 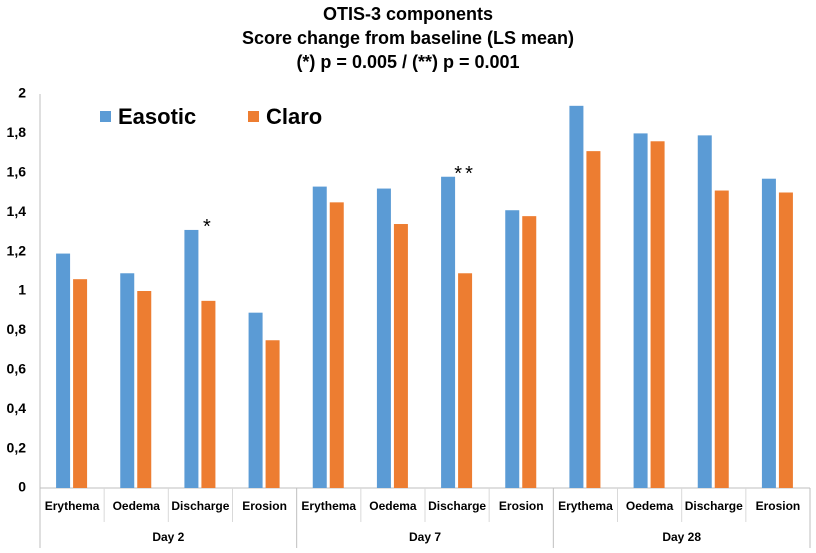 What do you see at coordinates (22, 93) in the screenshot?
I see `y-tick-label: 2` at bounding box center [22, 93].